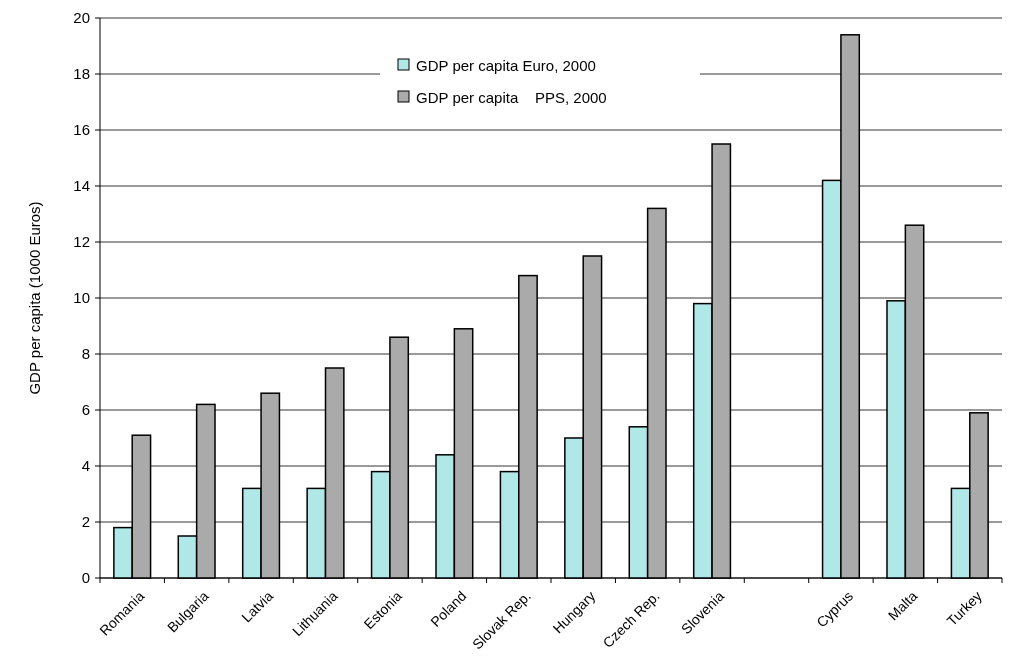 The width and height of the screenshot is (1010, 670). I want to click on legend-label: GDP per capita PPS, 2000, so click(511, 98).